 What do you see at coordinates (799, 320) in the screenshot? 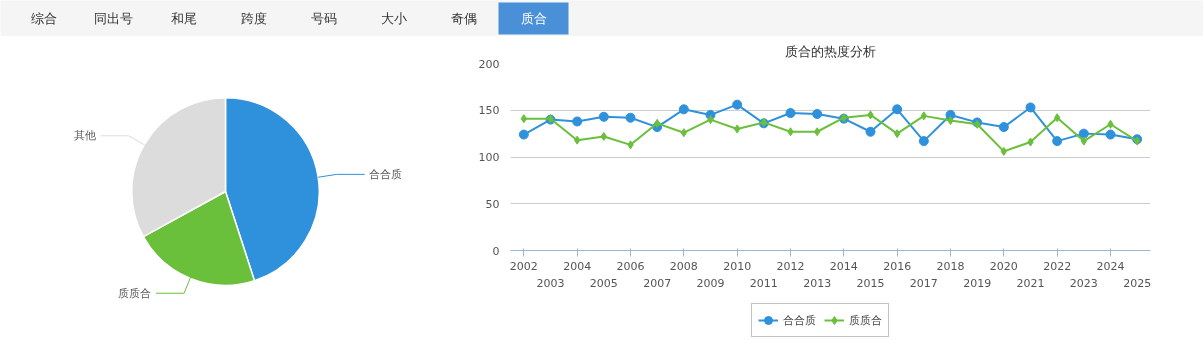
I see `legend-label: 合合质` at bounding box center [799, 320].